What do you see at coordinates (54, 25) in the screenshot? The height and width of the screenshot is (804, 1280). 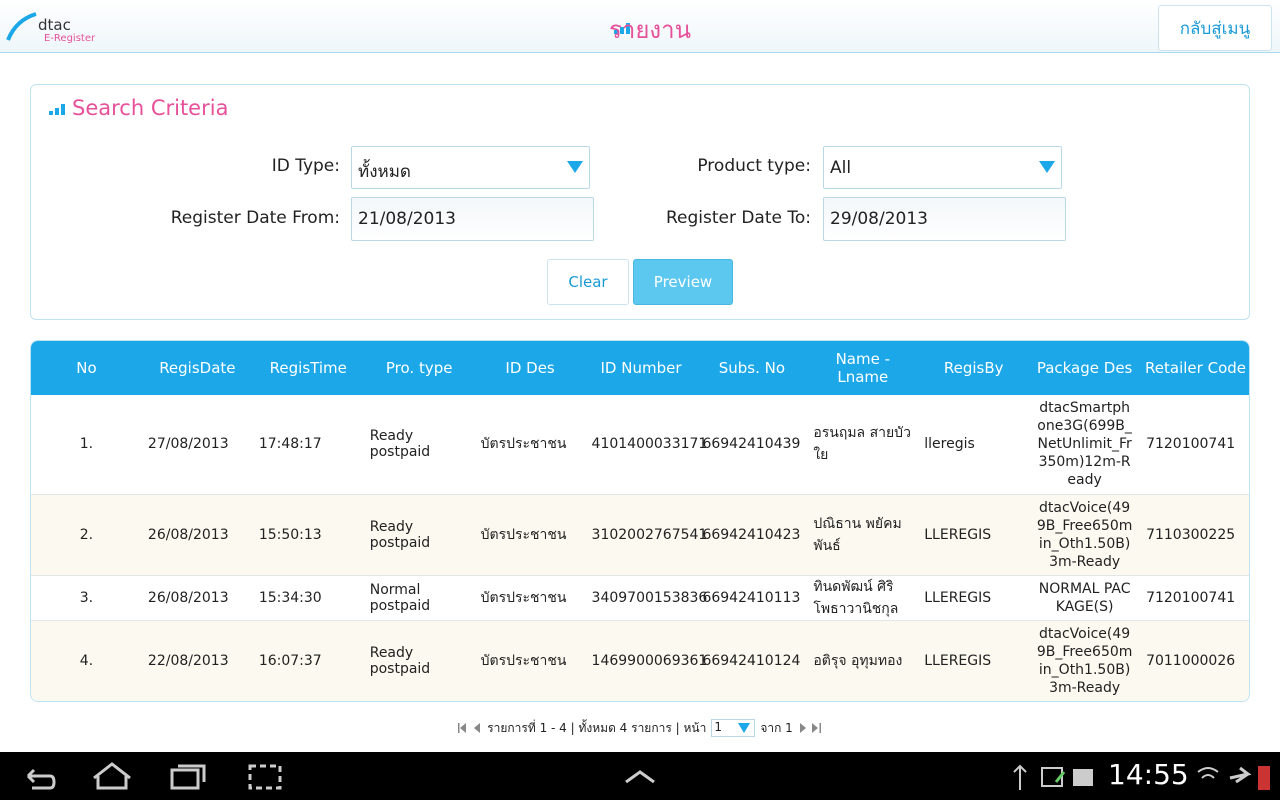 I see `logo: dtac` at bounding box center [54, 25].